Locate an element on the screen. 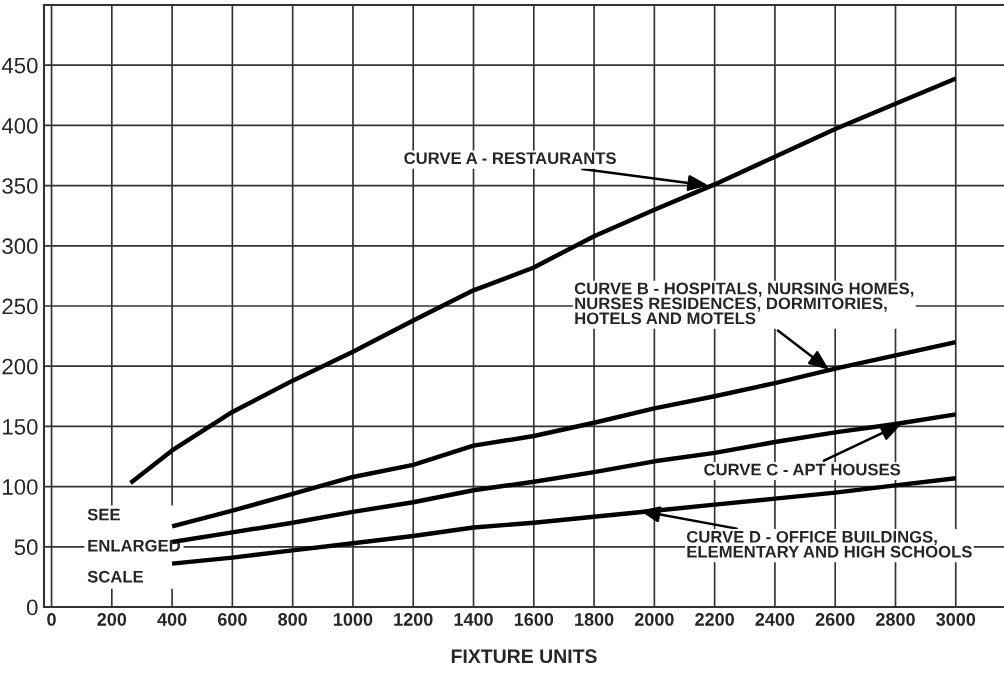 This screenshot has width=1004, height=675. y-tick-label: 100 is located at coordinates (20, 487).